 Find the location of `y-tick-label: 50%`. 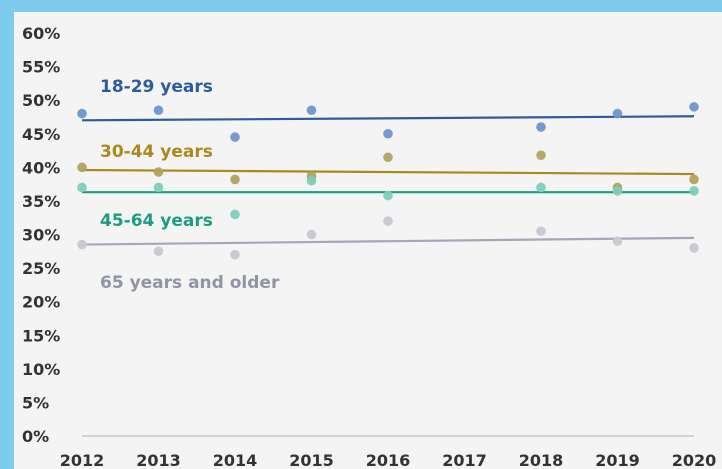

y-tick-label: 50% is located at coordinates (41, 100).